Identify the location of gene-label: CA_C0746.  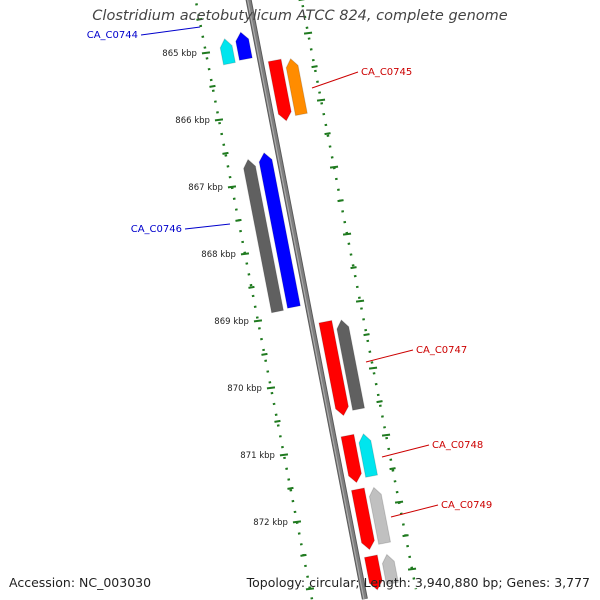
(156, 229).